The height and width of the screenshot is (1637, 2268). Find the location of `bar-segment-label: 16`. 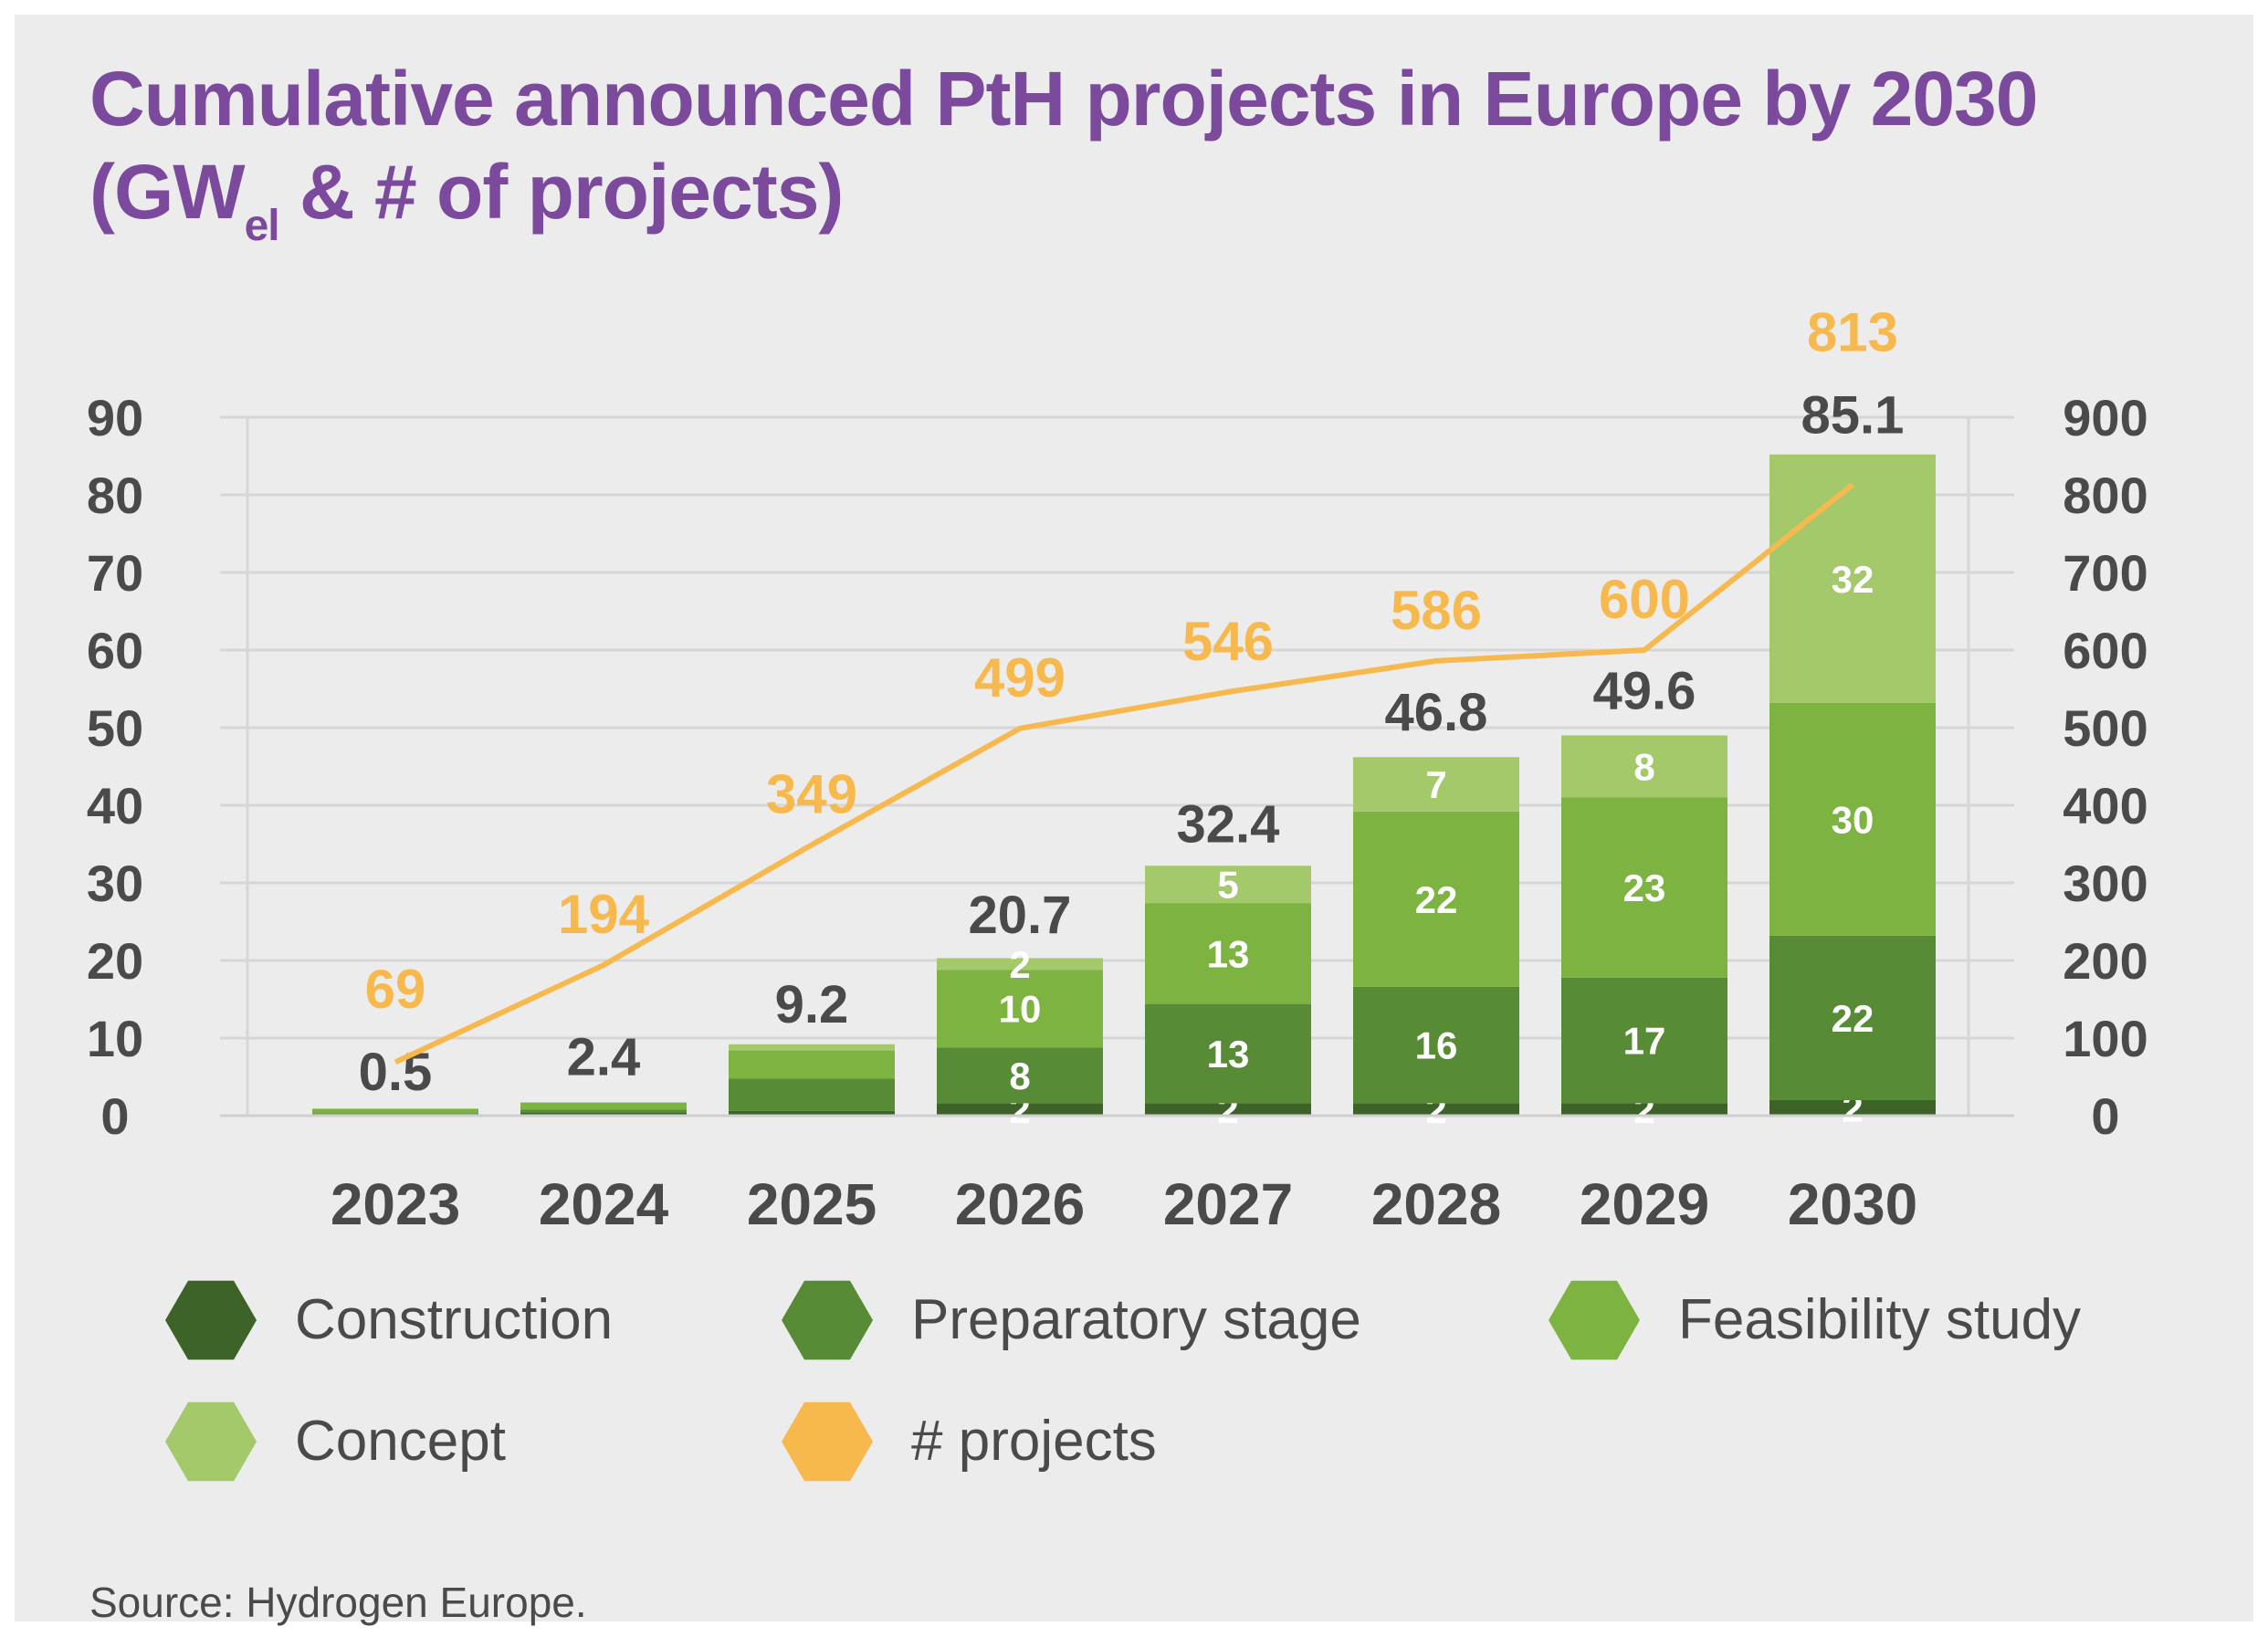

bar-segment-label: 16 is located at coordinates (1436, 1045).